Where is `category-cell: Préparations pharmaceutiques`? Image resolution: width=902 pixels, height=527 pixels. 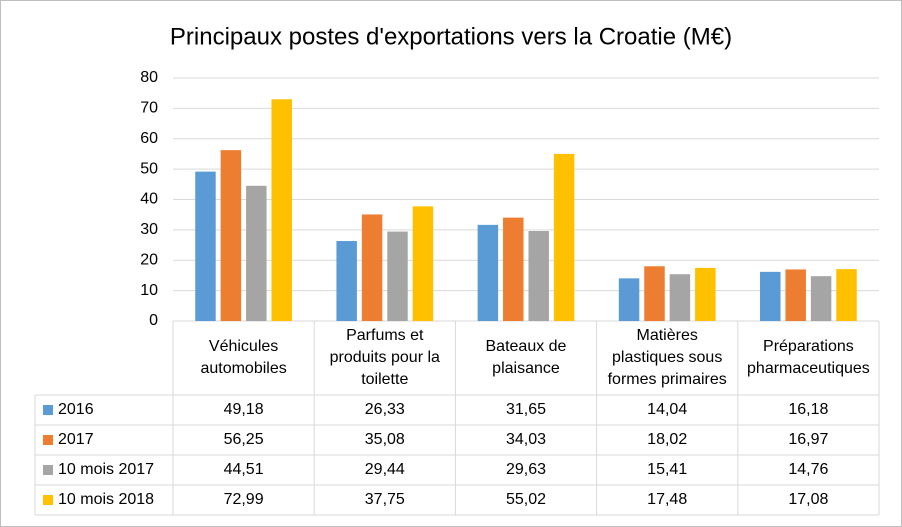
category-cell: Préparations pharmaceutiques is located at coordinates (808, 357).